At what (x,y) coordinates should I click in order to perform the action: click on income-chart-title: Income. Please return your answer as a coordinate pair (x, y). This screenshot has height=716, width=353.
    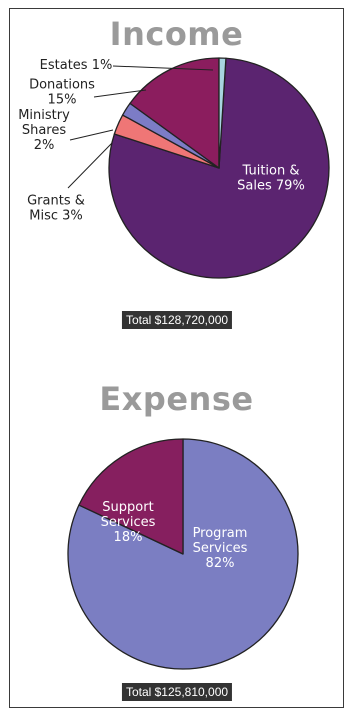
    Looking at the image, I should click on (176, 34).